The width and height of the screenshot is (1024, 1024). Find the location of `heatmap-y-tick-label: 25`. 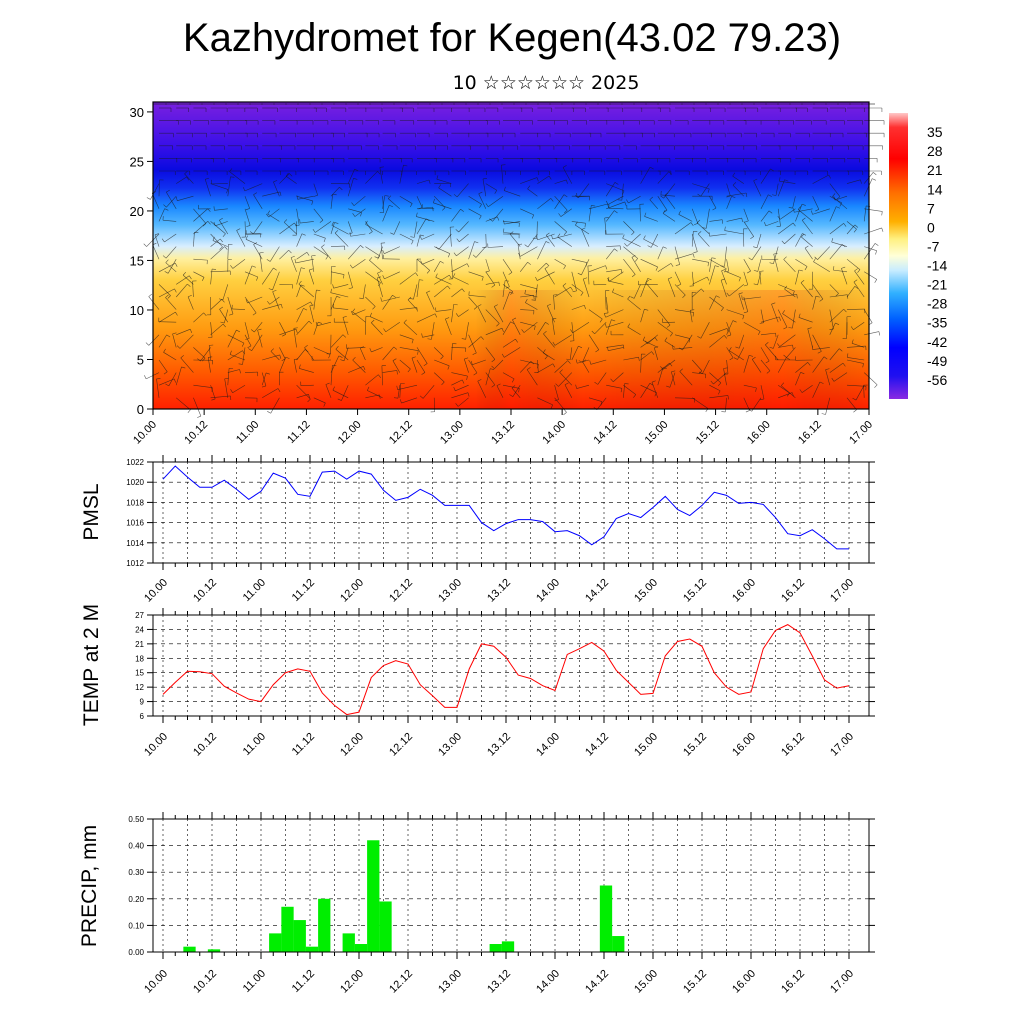

heatmap-y-tick-label: 25 is located at coordinates (137, 161).